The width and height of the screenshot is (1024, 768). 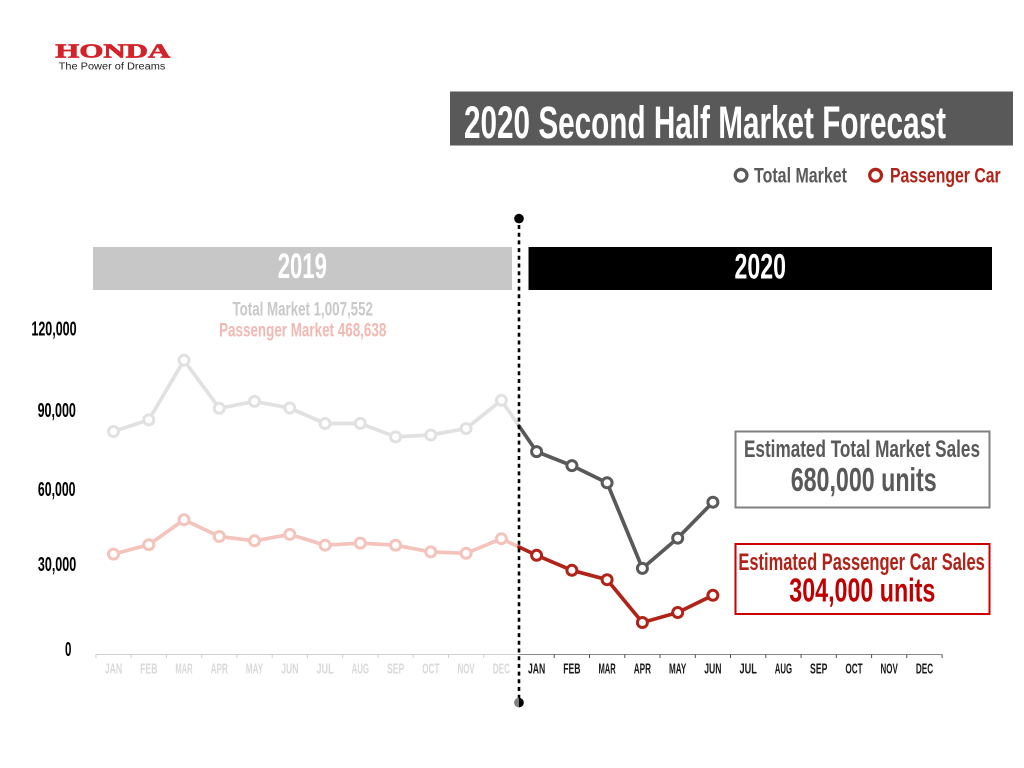 What do you see at coordinates (945, 176) in the screenshot?
I see `svg-text: Passenger Car` at bounding box center [945, 176].